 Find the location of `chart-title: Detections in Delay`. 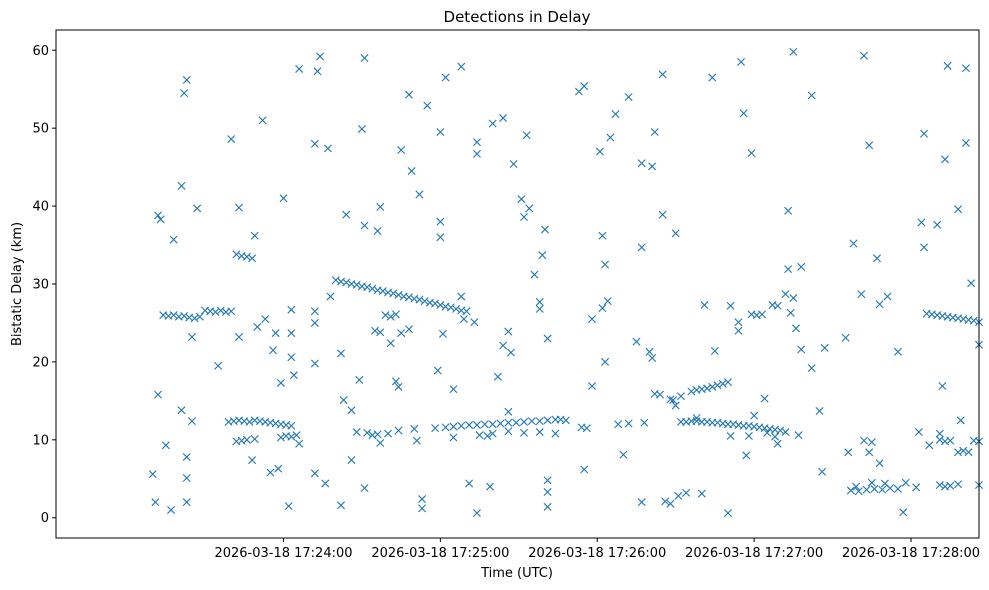

chart-title: Detections in Delay is located at coordinates (517, 17).